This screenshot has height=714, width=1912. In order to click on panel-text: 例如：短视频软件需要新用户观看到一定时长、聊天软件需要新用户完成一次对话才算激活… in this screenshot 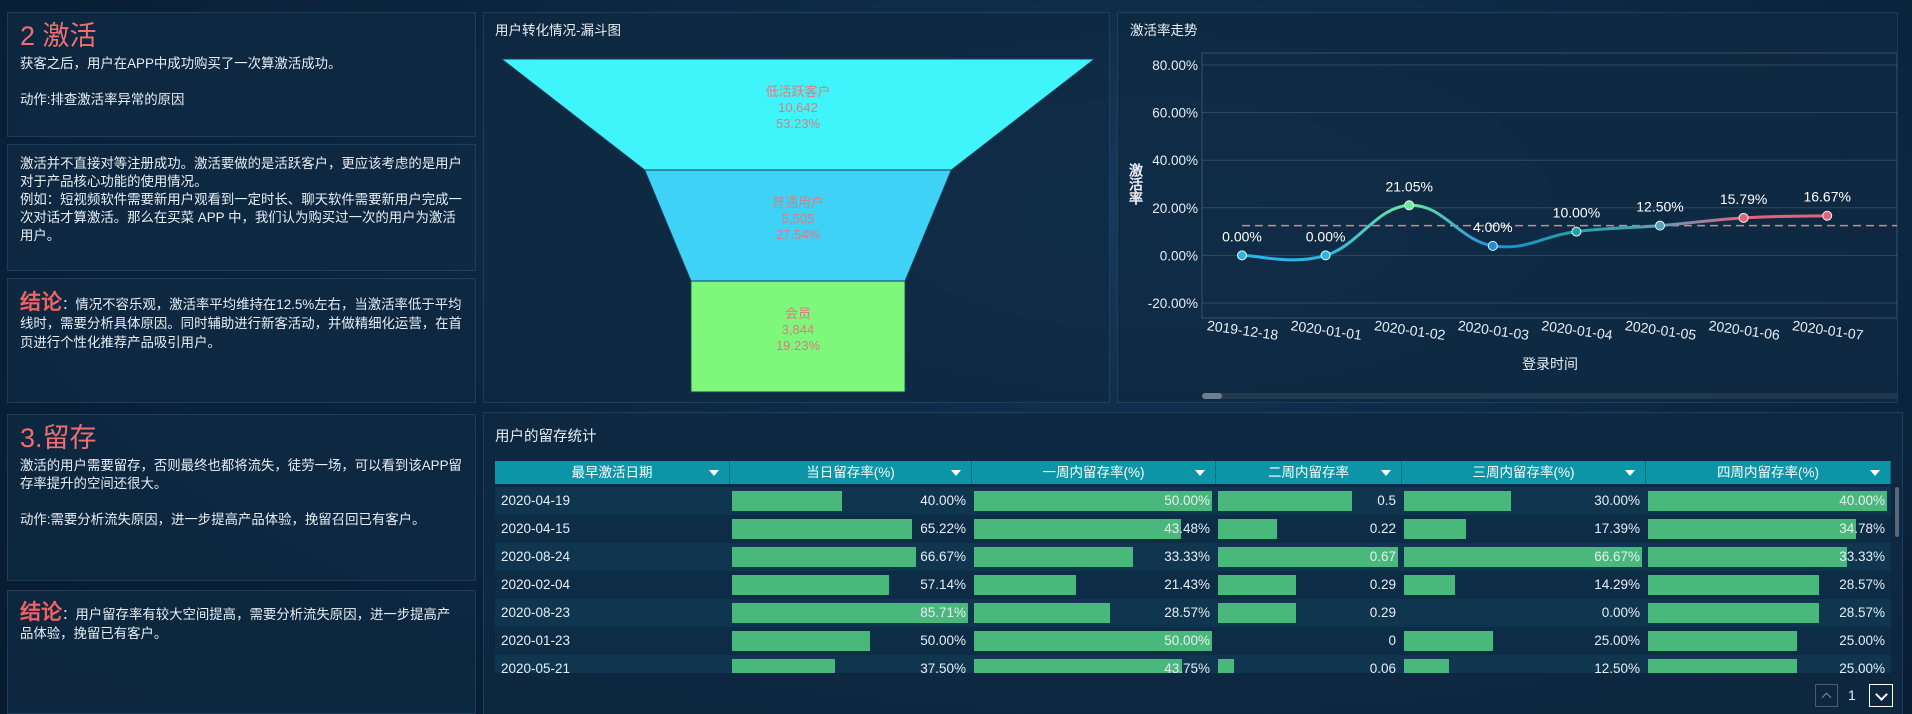, I will do `click(241, 217)`.